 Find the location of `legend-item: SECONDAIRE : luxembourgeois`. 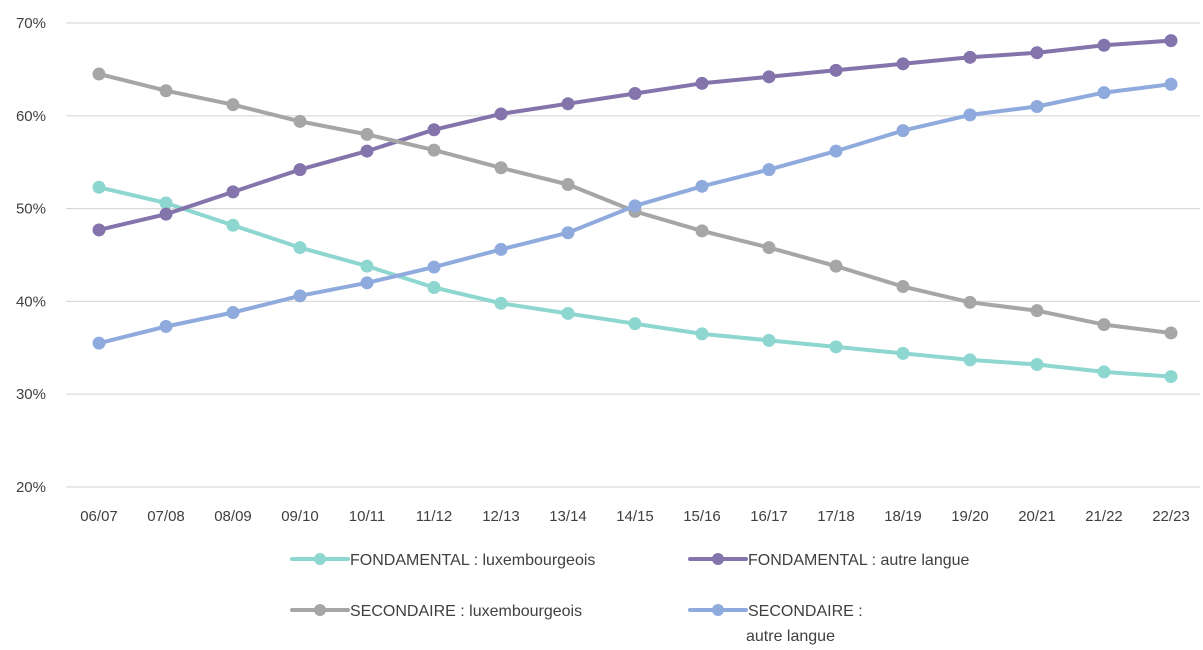

legend-item: SECONDAIRE : luxembourgeois is located at coordinates (436, 611).